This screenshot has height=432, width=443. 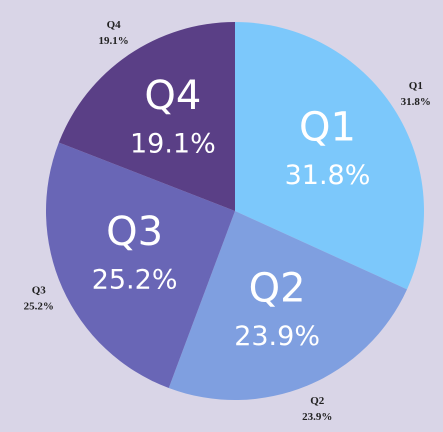 I want to click on outer-percent: 23.9%, so click(x=317, y=417).